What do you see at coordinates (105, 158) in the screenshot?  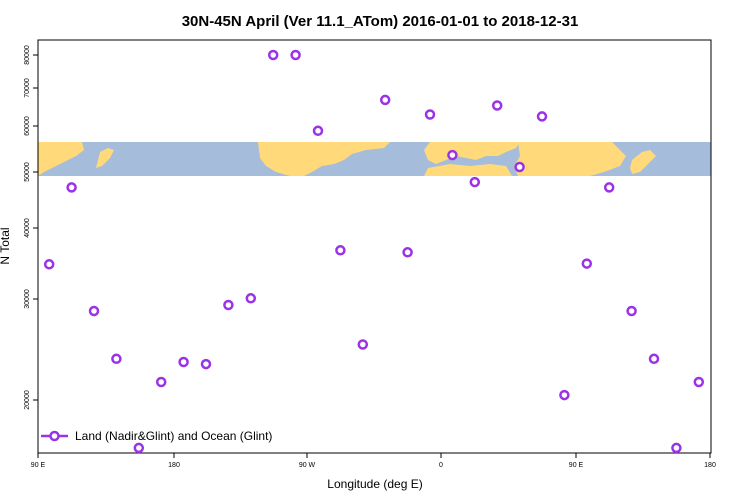 I see `map-land-japan-left` at bounding box center [105, 158].